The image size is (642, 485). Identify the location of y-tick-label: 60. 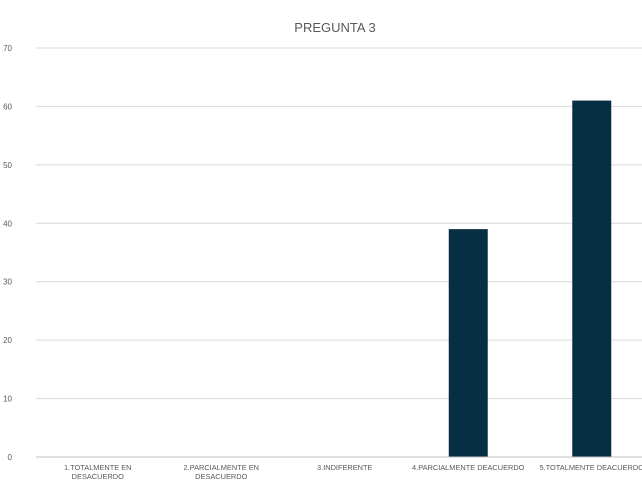
(7, 106).